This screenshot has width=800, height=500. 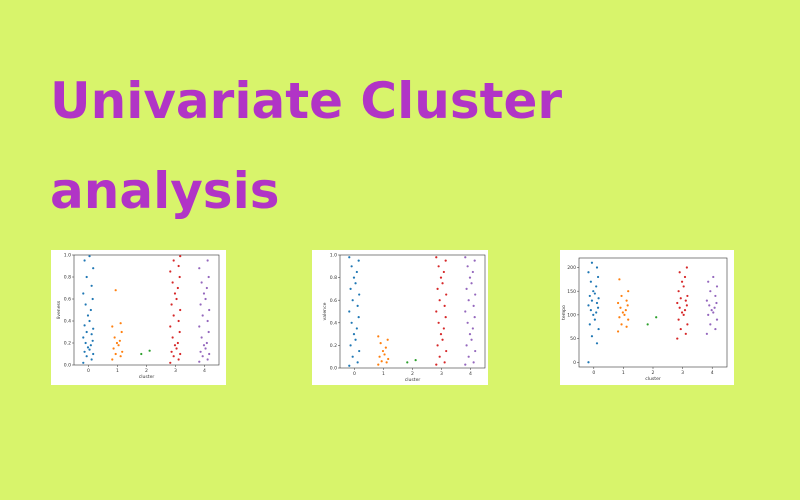 What do you see at coordinates (325, 311) in the screenshot?
I see `y-axis-label: valence` at bounding box center [325, 311].